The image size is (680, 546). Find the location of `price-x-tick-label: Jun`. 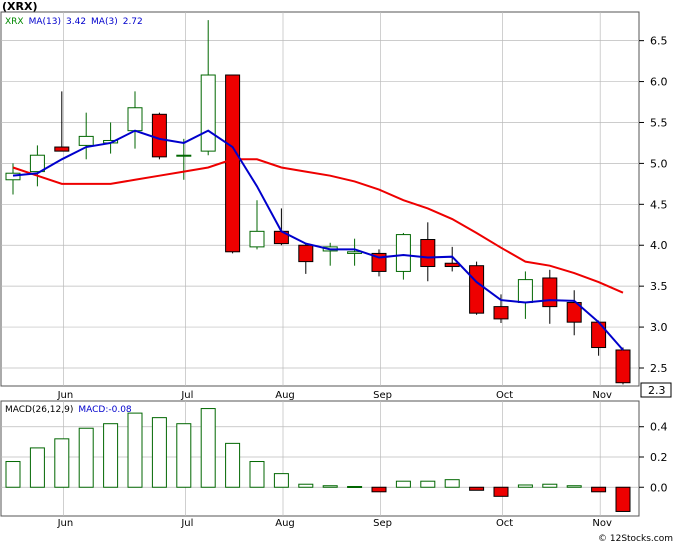

price-x-tick-label: Jun is located at coordinates (65, 395).